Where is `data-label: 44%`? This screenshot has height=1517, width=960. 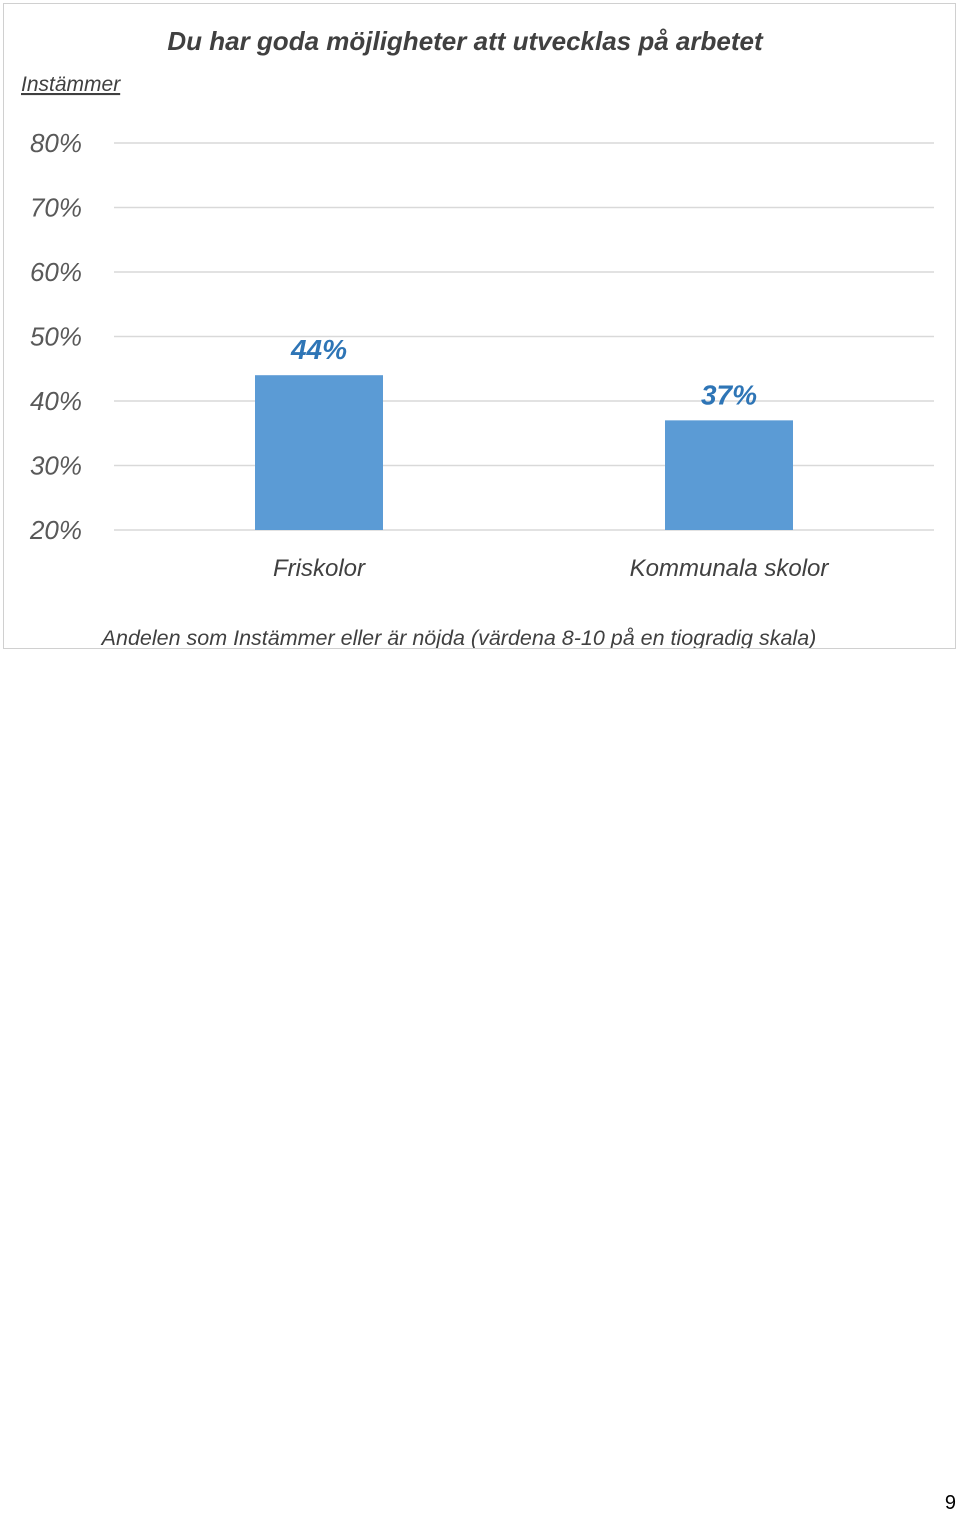
data-label: 44% is located at coordinates (318, 349).